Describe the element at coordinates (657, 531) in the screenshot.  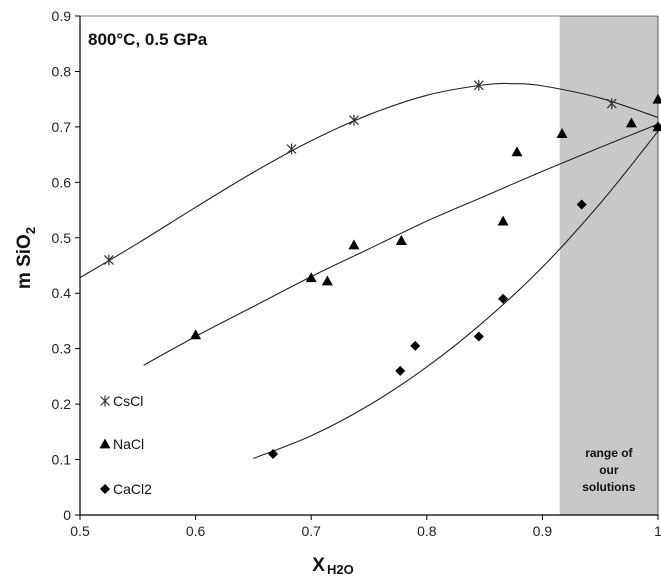
I see `x-tick-label: 1` at that location.